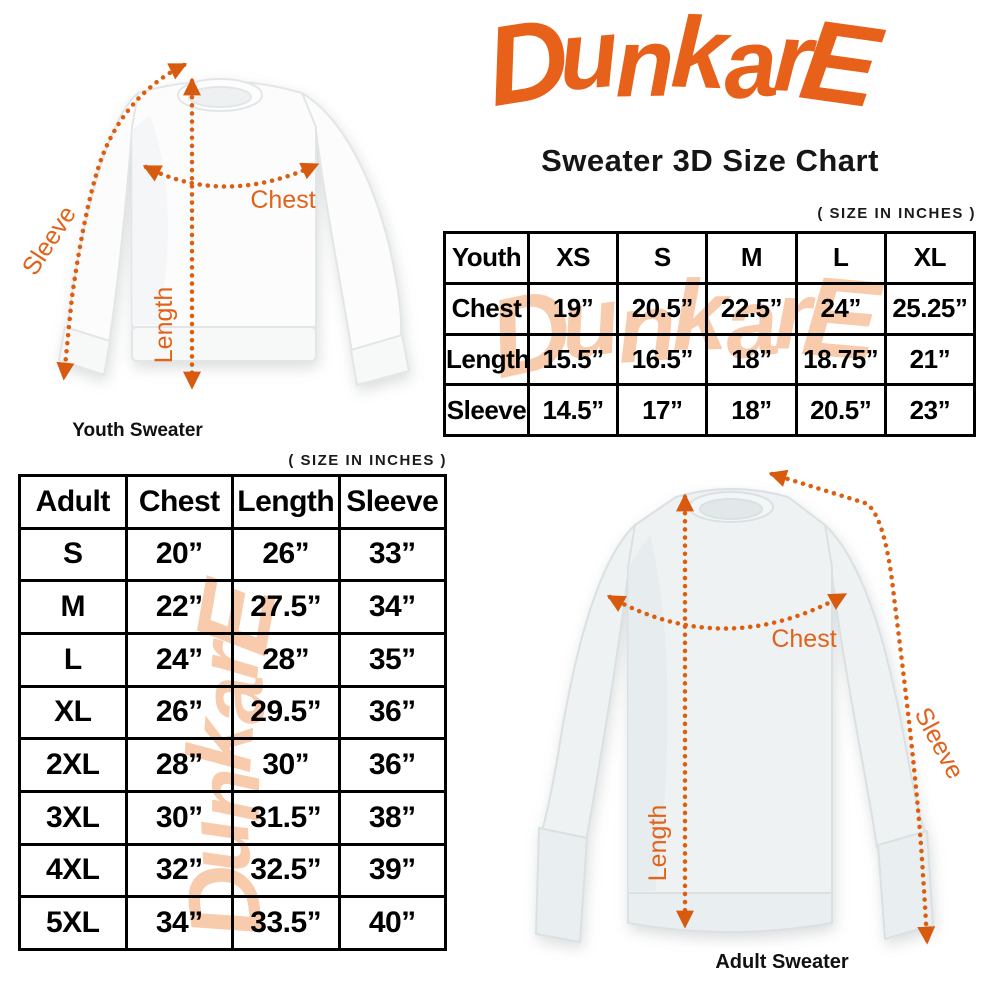 Image resolution: width=1000 pixels, height=1000 pixels. I want to click on adult-left-cuff, so click(561, 885).